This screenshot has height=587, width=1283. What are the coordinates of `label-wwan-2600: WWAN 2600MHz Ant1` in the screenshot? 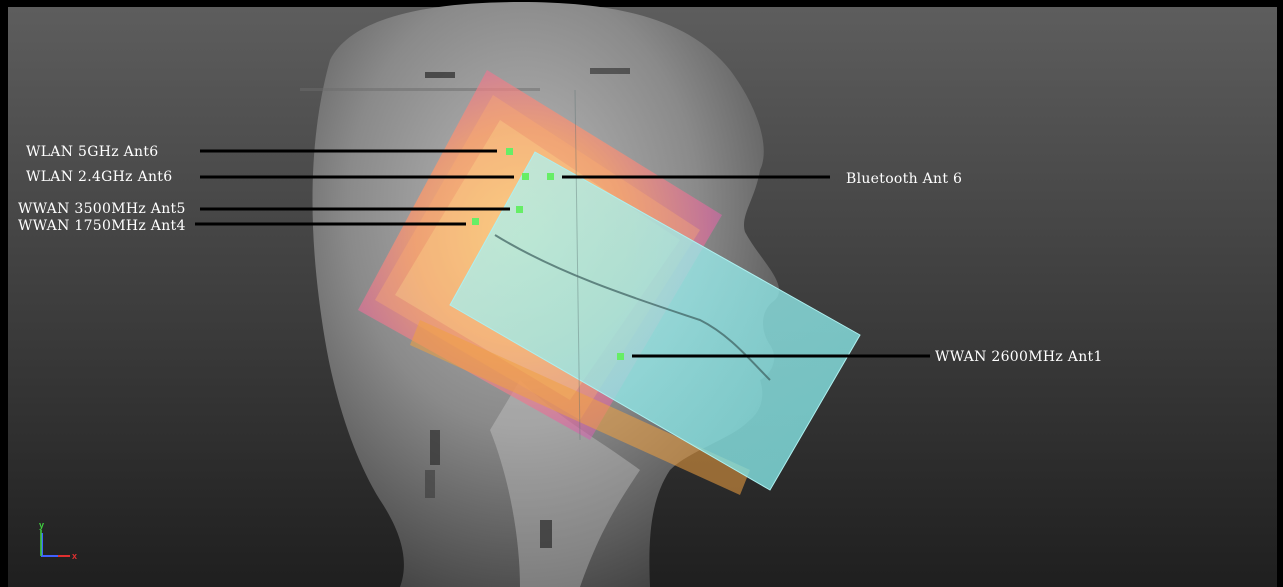 It's located at (1019, 357).